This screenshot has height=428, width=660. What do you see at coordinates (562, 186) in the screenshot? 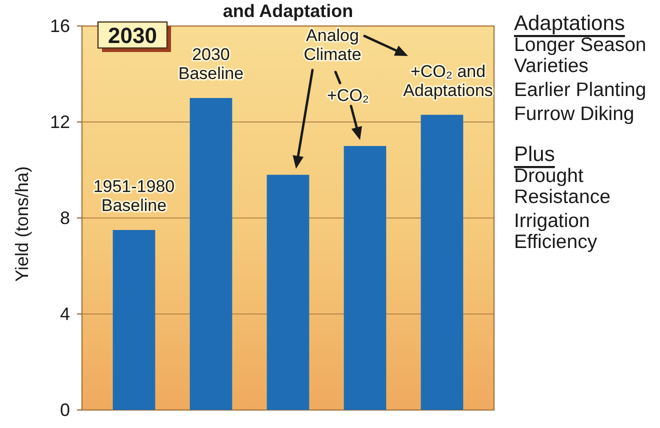
I see `text: Drought Resistance` at bounding box center [562, 186].